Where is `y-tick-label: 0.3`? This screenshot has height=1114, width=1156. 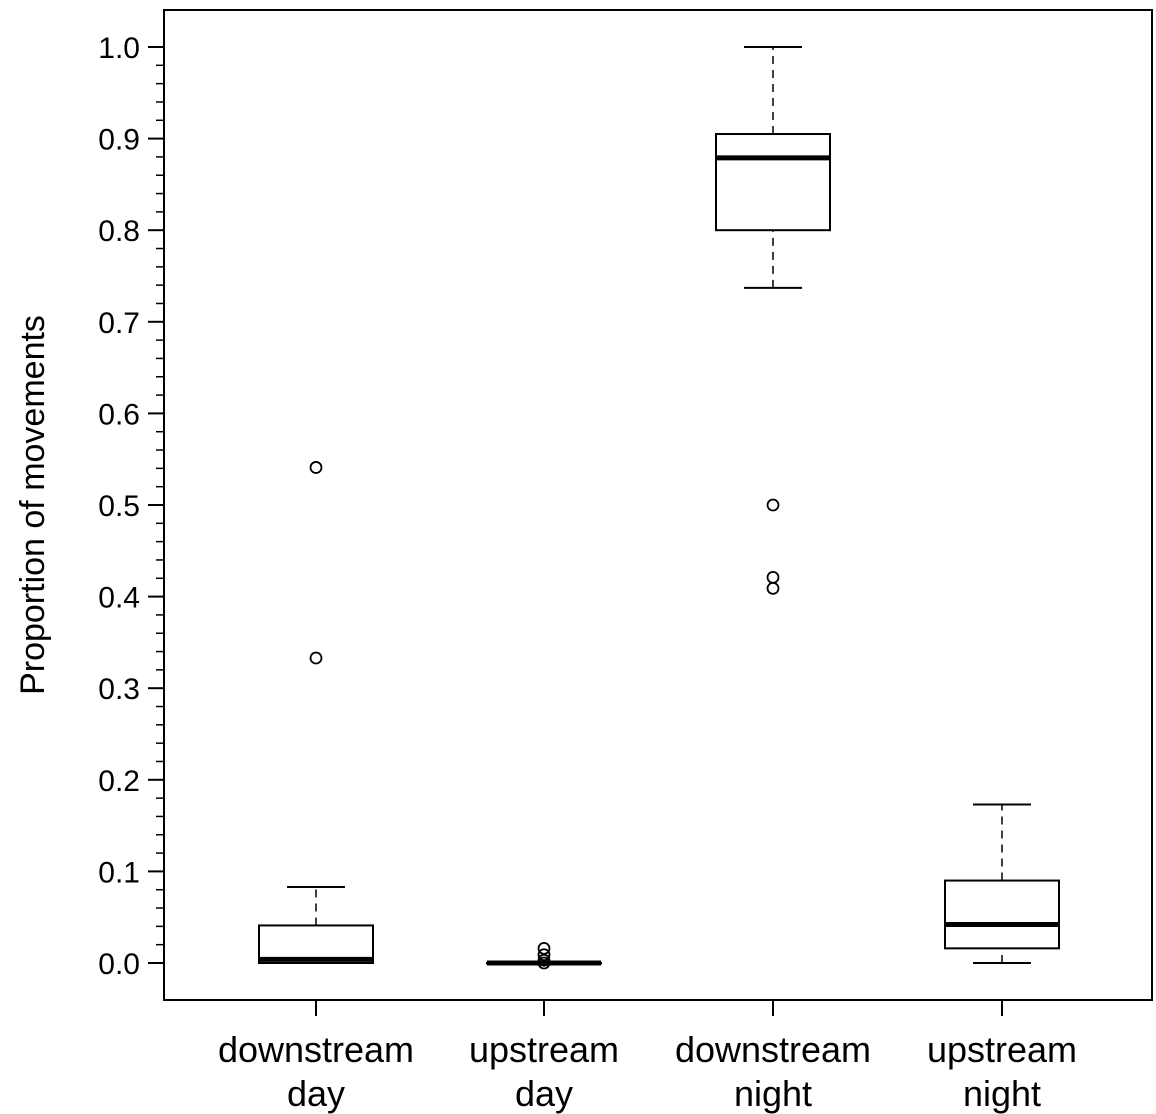
y-tick-label: 0.3 is located at coordinates (119, 689).